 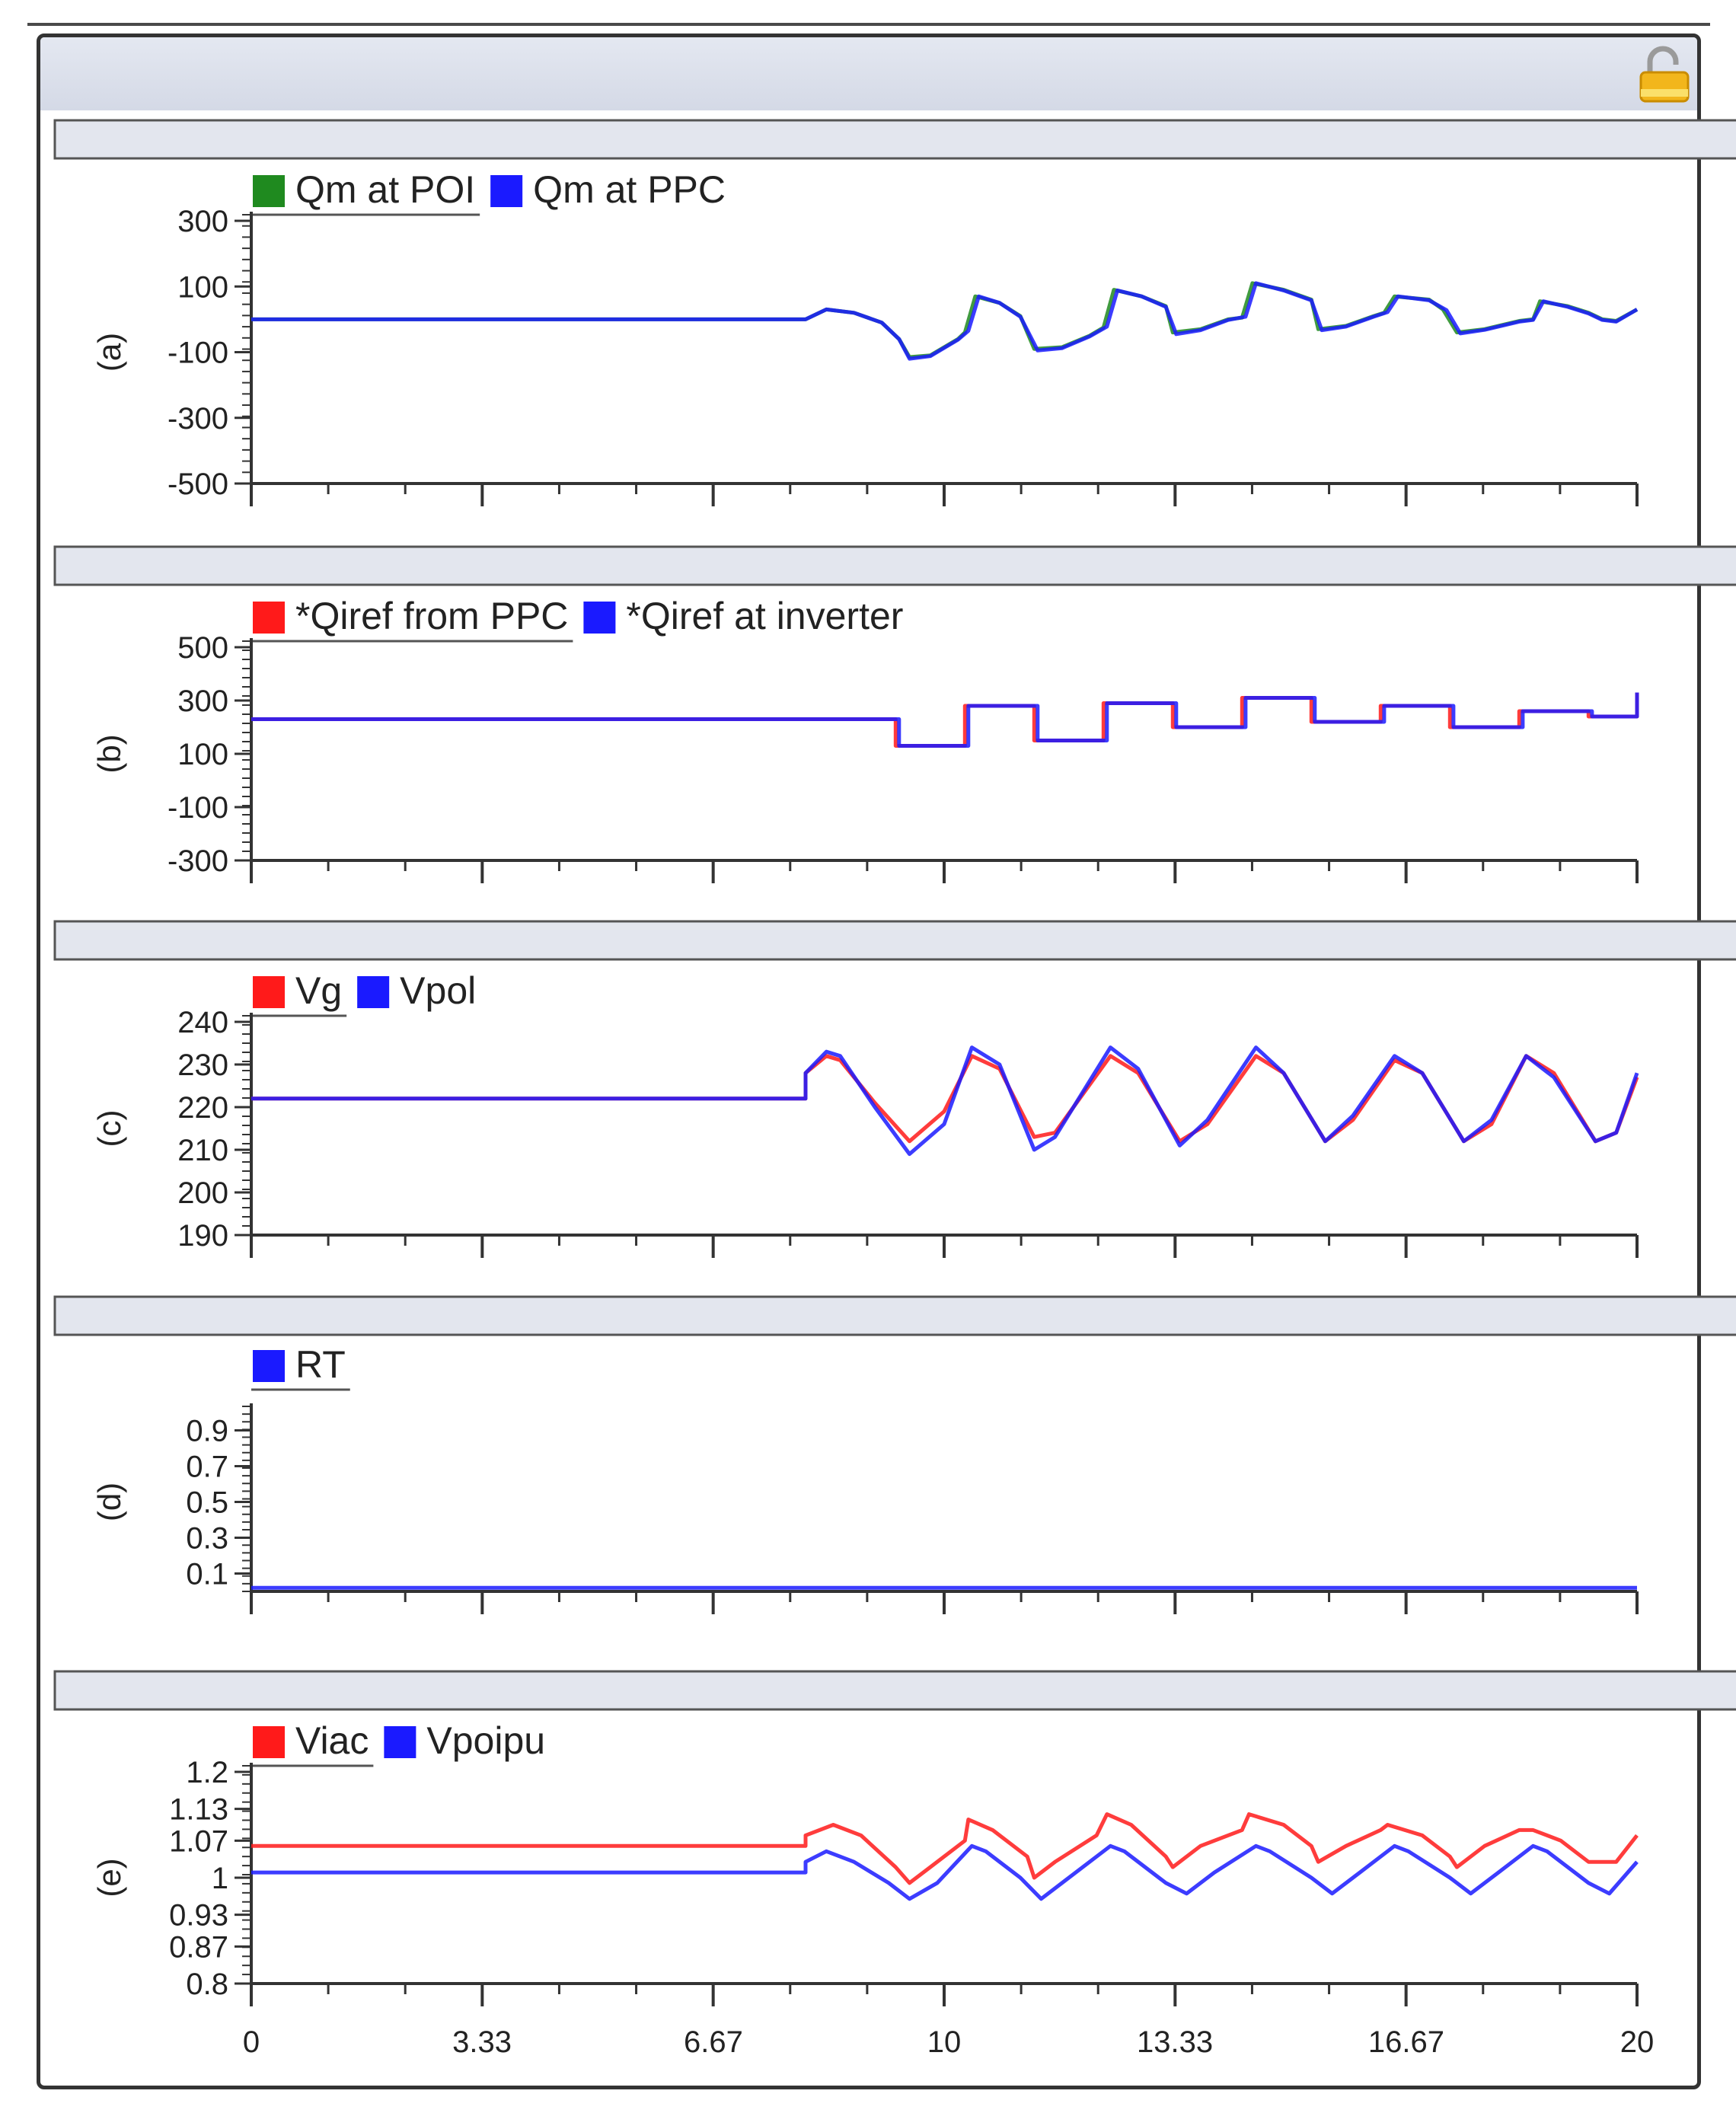 What do you see at coordinates (629, 189) in the screenshot?
I see `legend-label: Qm at PPC` at bounding box center [629, 189].